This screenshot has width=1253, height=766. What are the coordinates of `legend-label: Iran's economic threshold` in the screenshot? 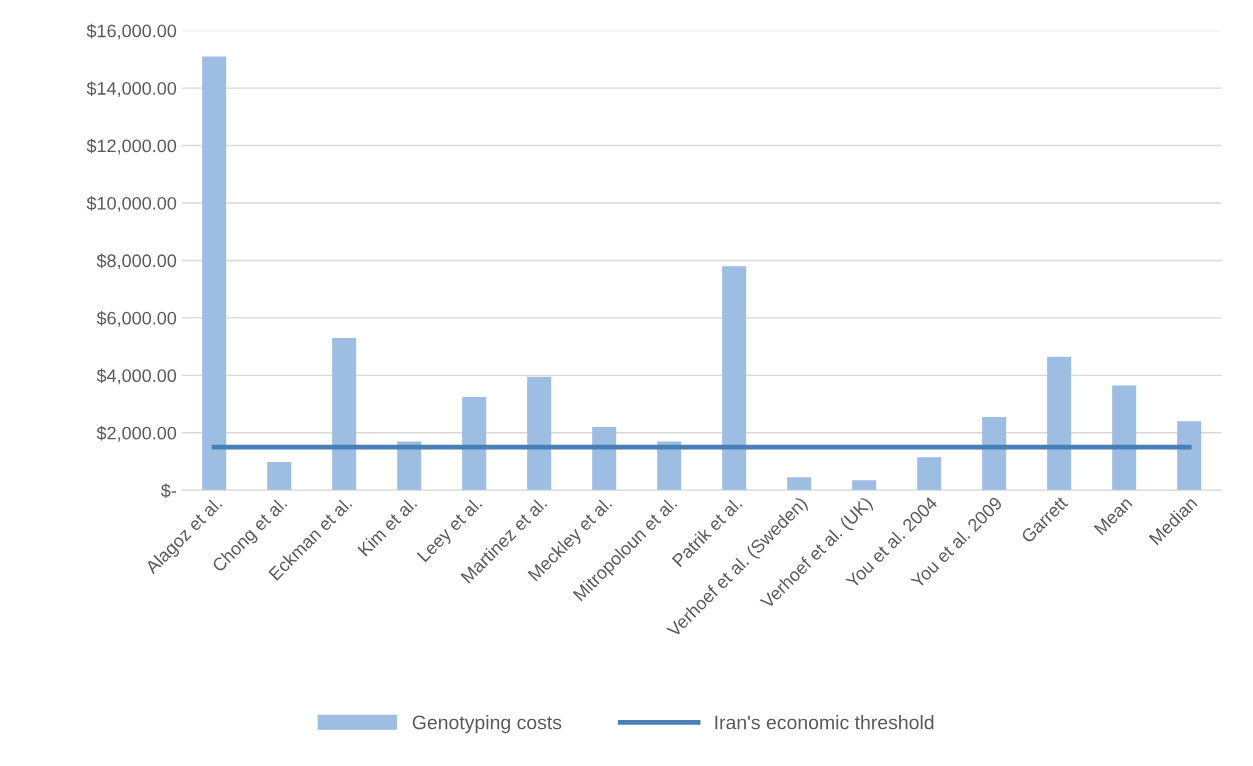 It's located at (824, 722).